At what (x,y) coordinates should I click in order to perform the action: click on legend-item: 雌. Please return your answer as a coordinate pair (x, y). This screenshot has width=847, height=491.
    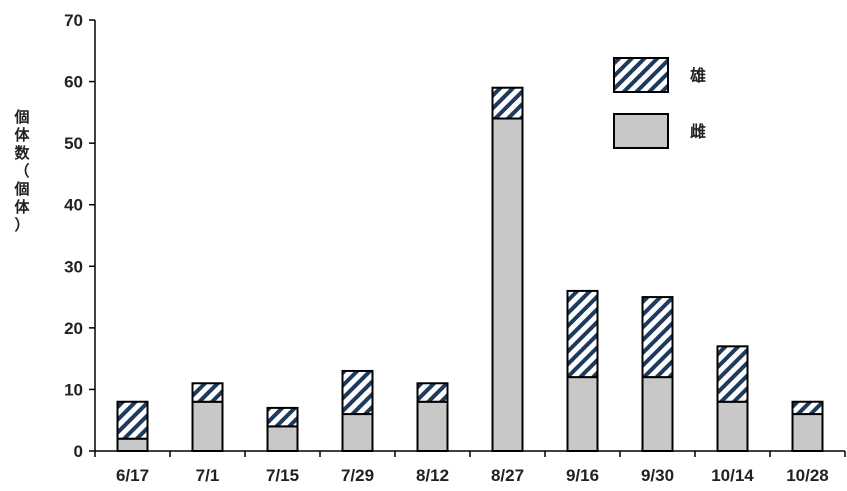
    Looking at the image, I should click on (659, 131).